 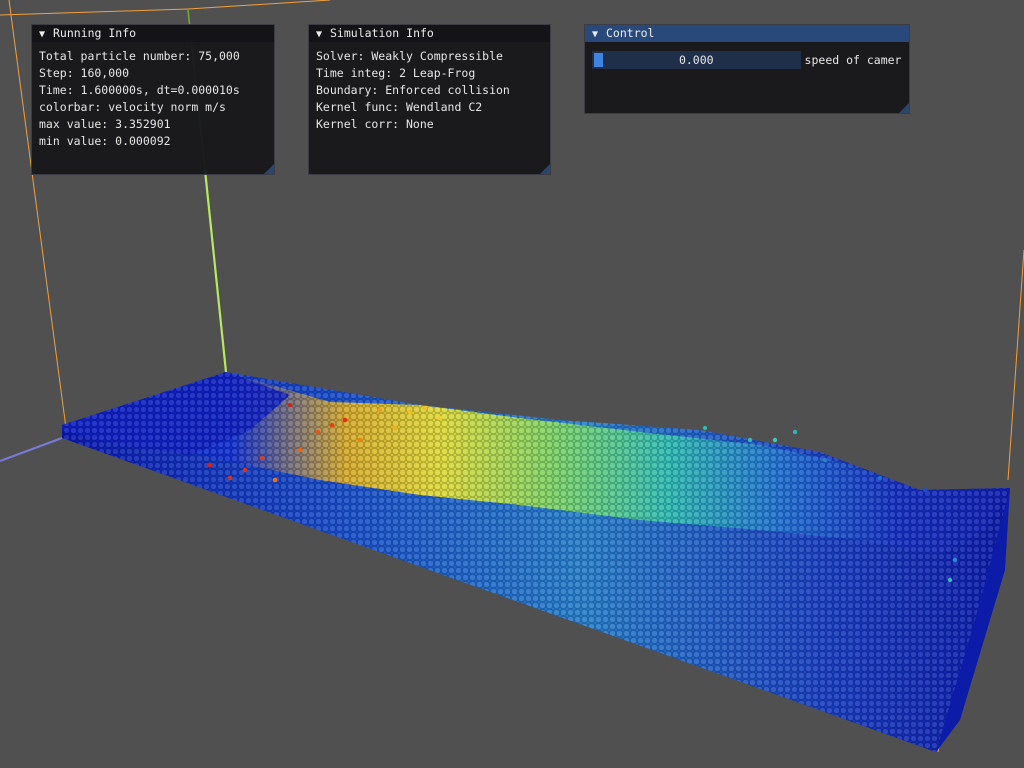 I want to click on slider-value: 0.000, so click(x=696, y=60).